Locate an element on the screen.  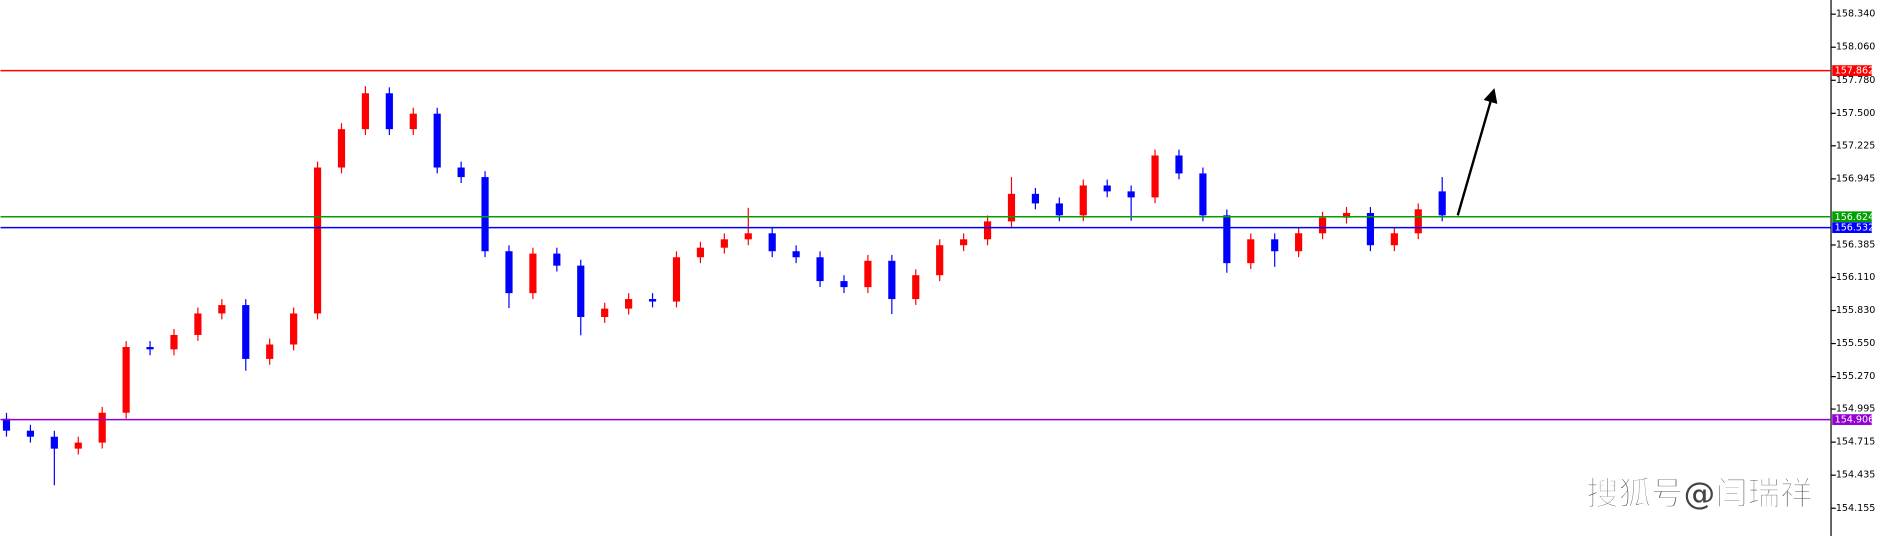
y-tick-label: 154.715 is located at coordinates (1856, 442).